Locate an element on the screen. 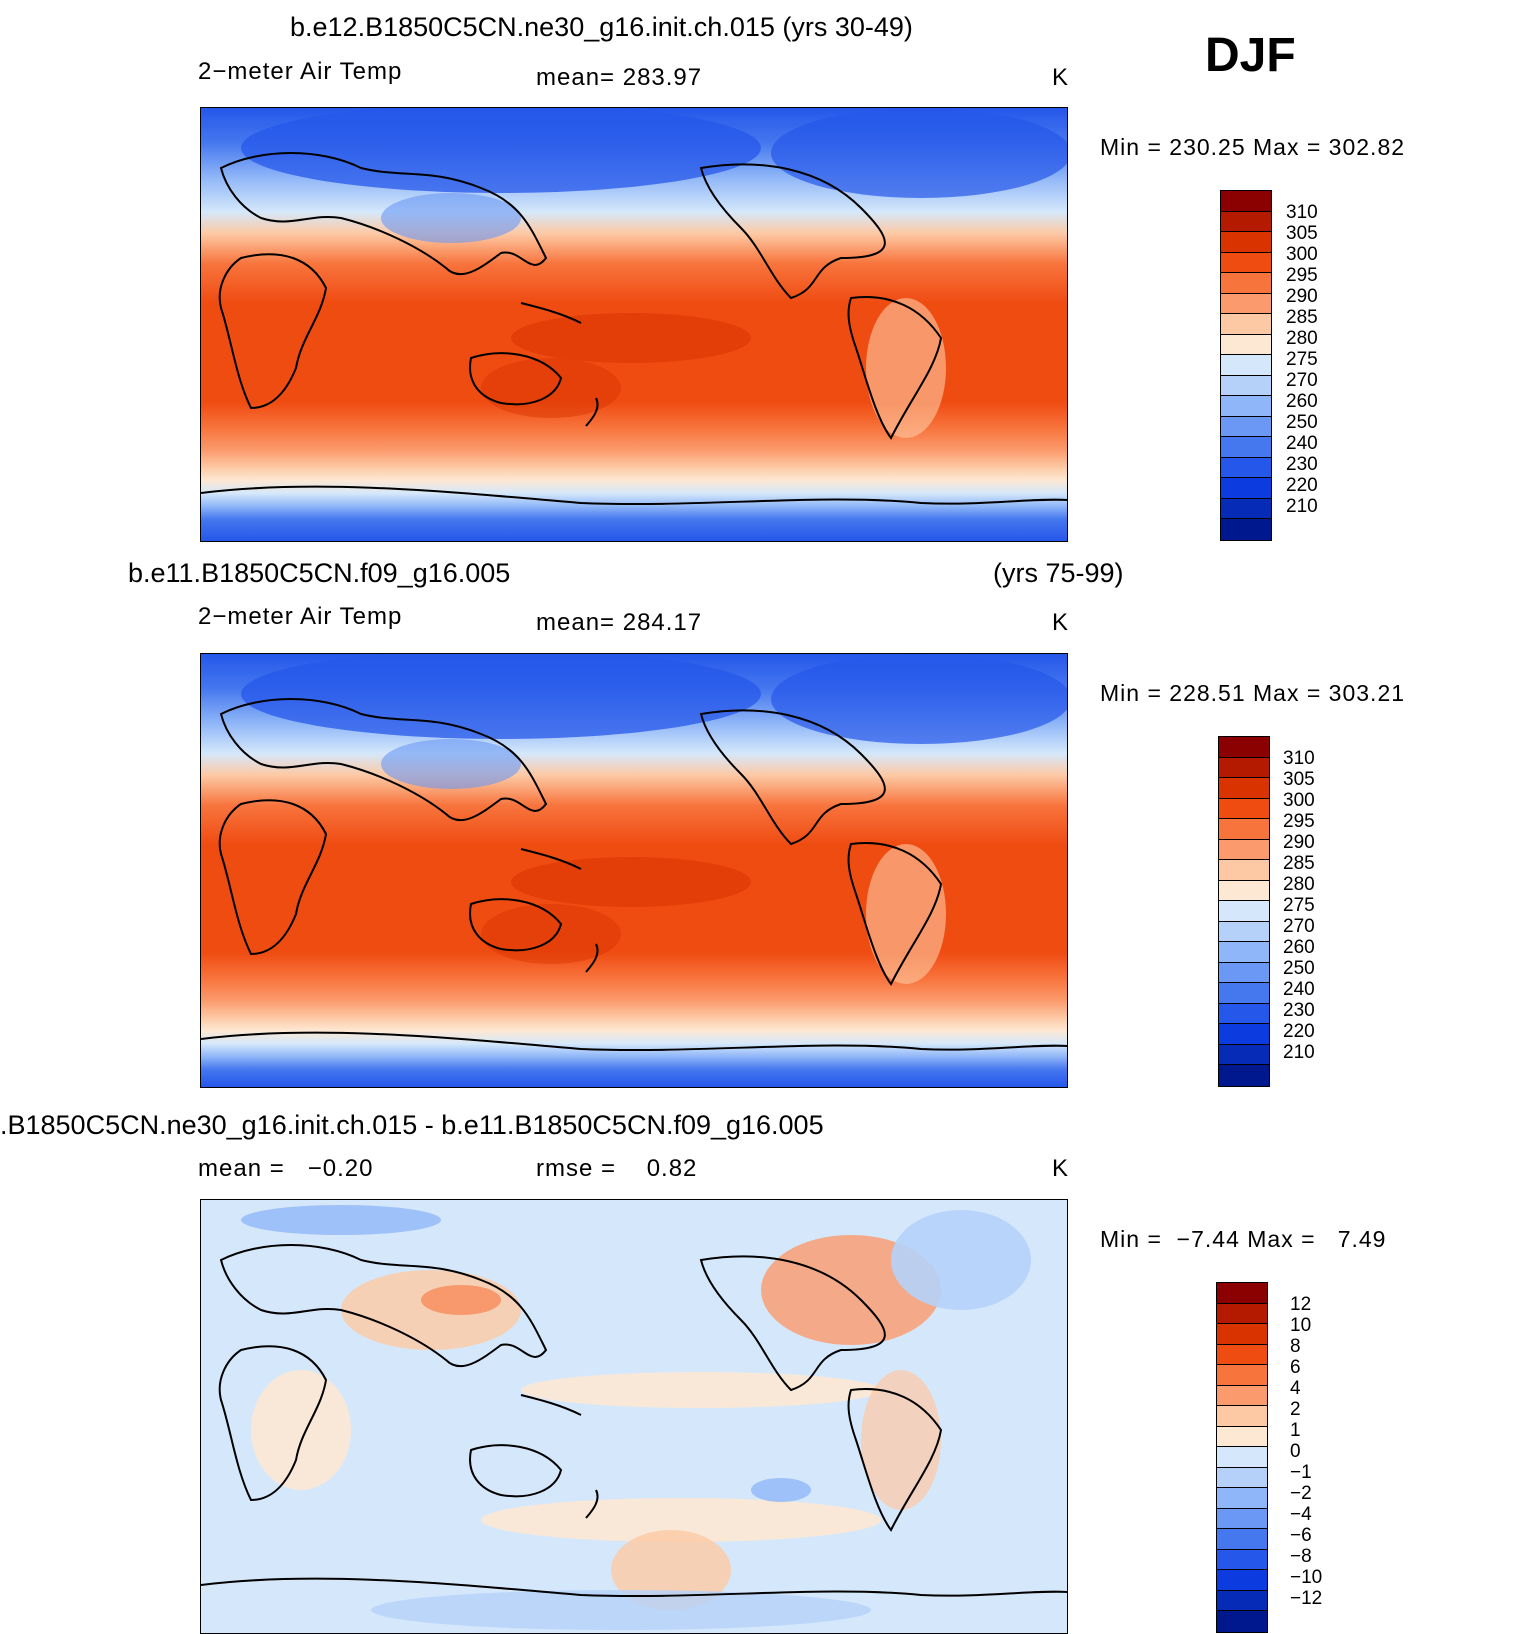 The width and height of the screenshot is (1535, 1634). panel2-title-years: (yrs 75-99) is located at coordinates (1058, 573).